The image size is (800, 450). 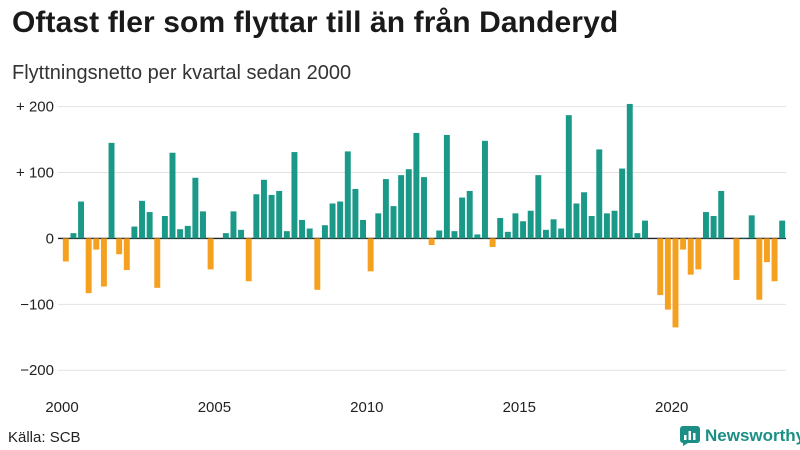 I want to click on x-tick-label: 2000, so click(x=61, y=407).